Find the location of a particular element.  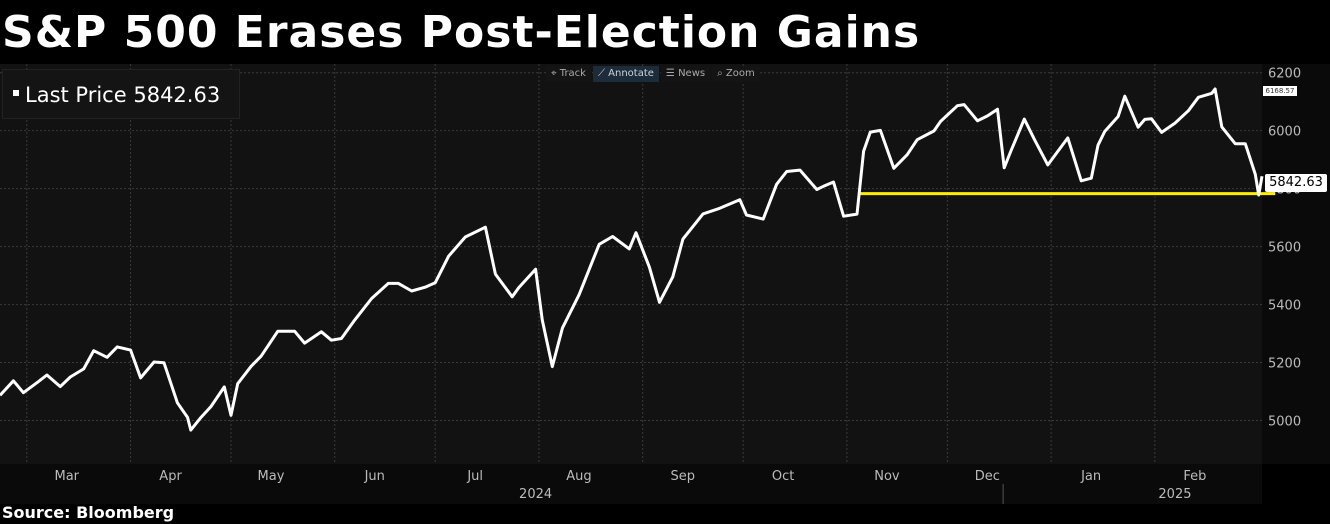

year-label: 2025 is located at coordinates (1174, 494).